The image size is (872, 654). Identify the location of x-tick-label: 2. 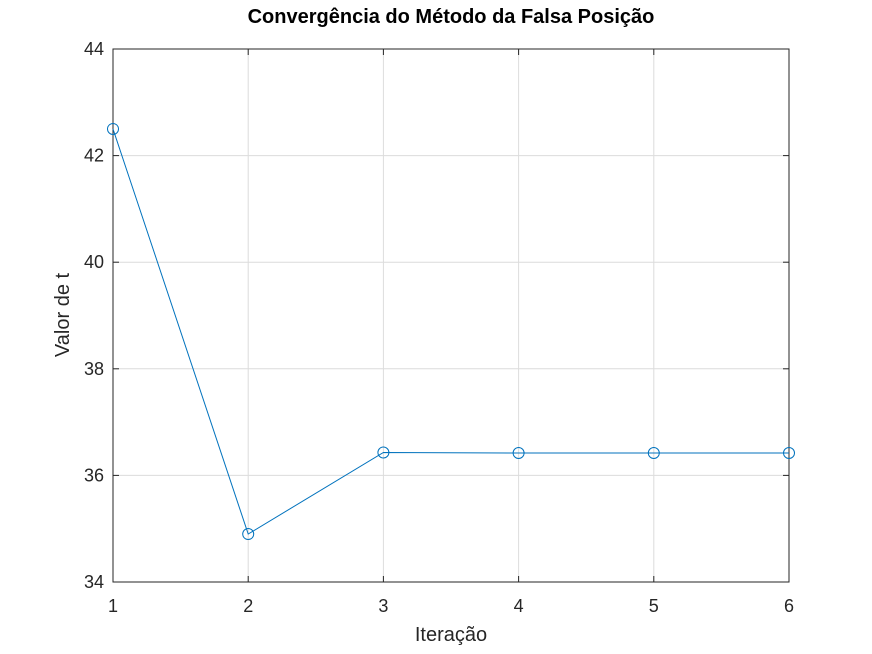
(248, 606).